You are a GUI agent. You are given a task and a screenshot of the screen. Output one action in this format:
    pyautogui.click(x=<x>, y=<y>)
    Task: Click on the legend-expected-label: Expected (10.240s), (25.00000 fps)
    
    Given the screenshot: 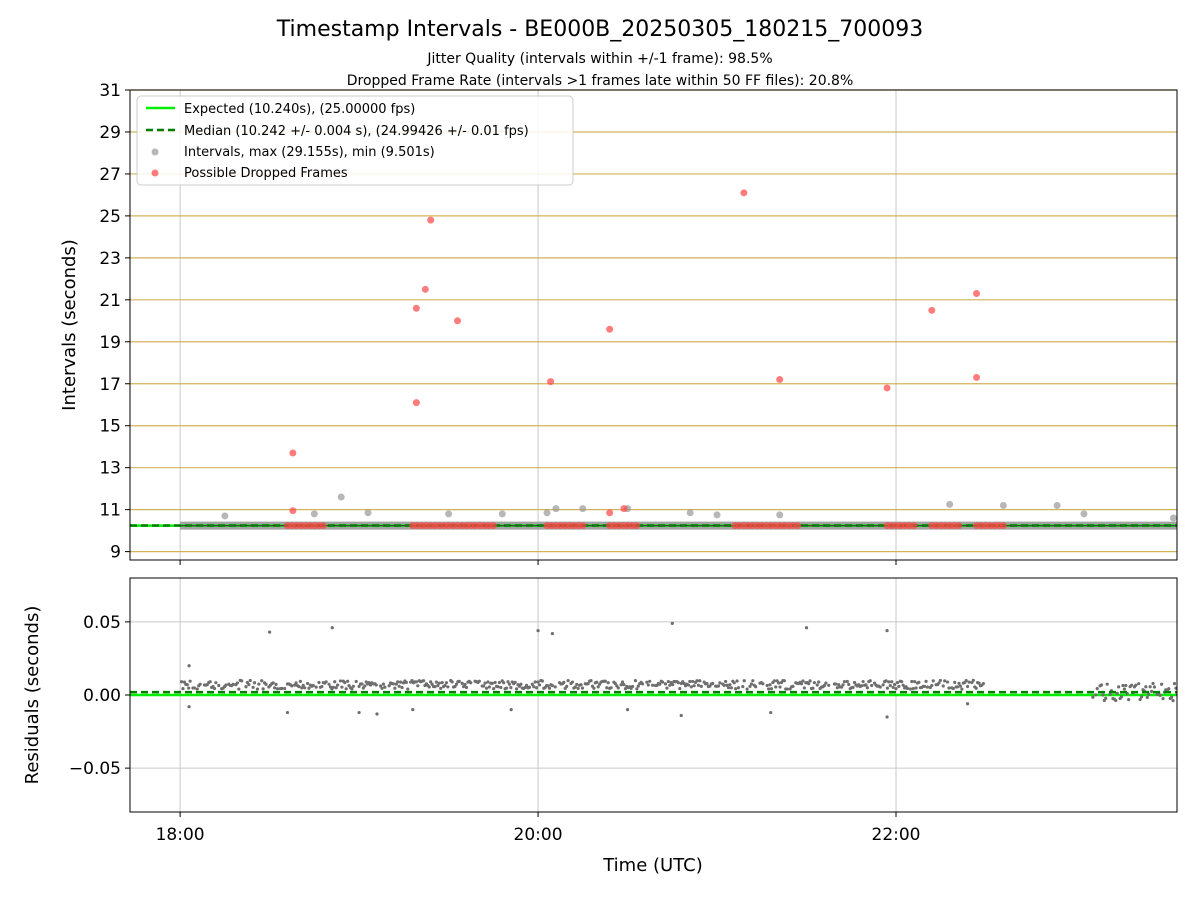 What is the action you would take?
    pyautogui.click(x=299, y=109)
    